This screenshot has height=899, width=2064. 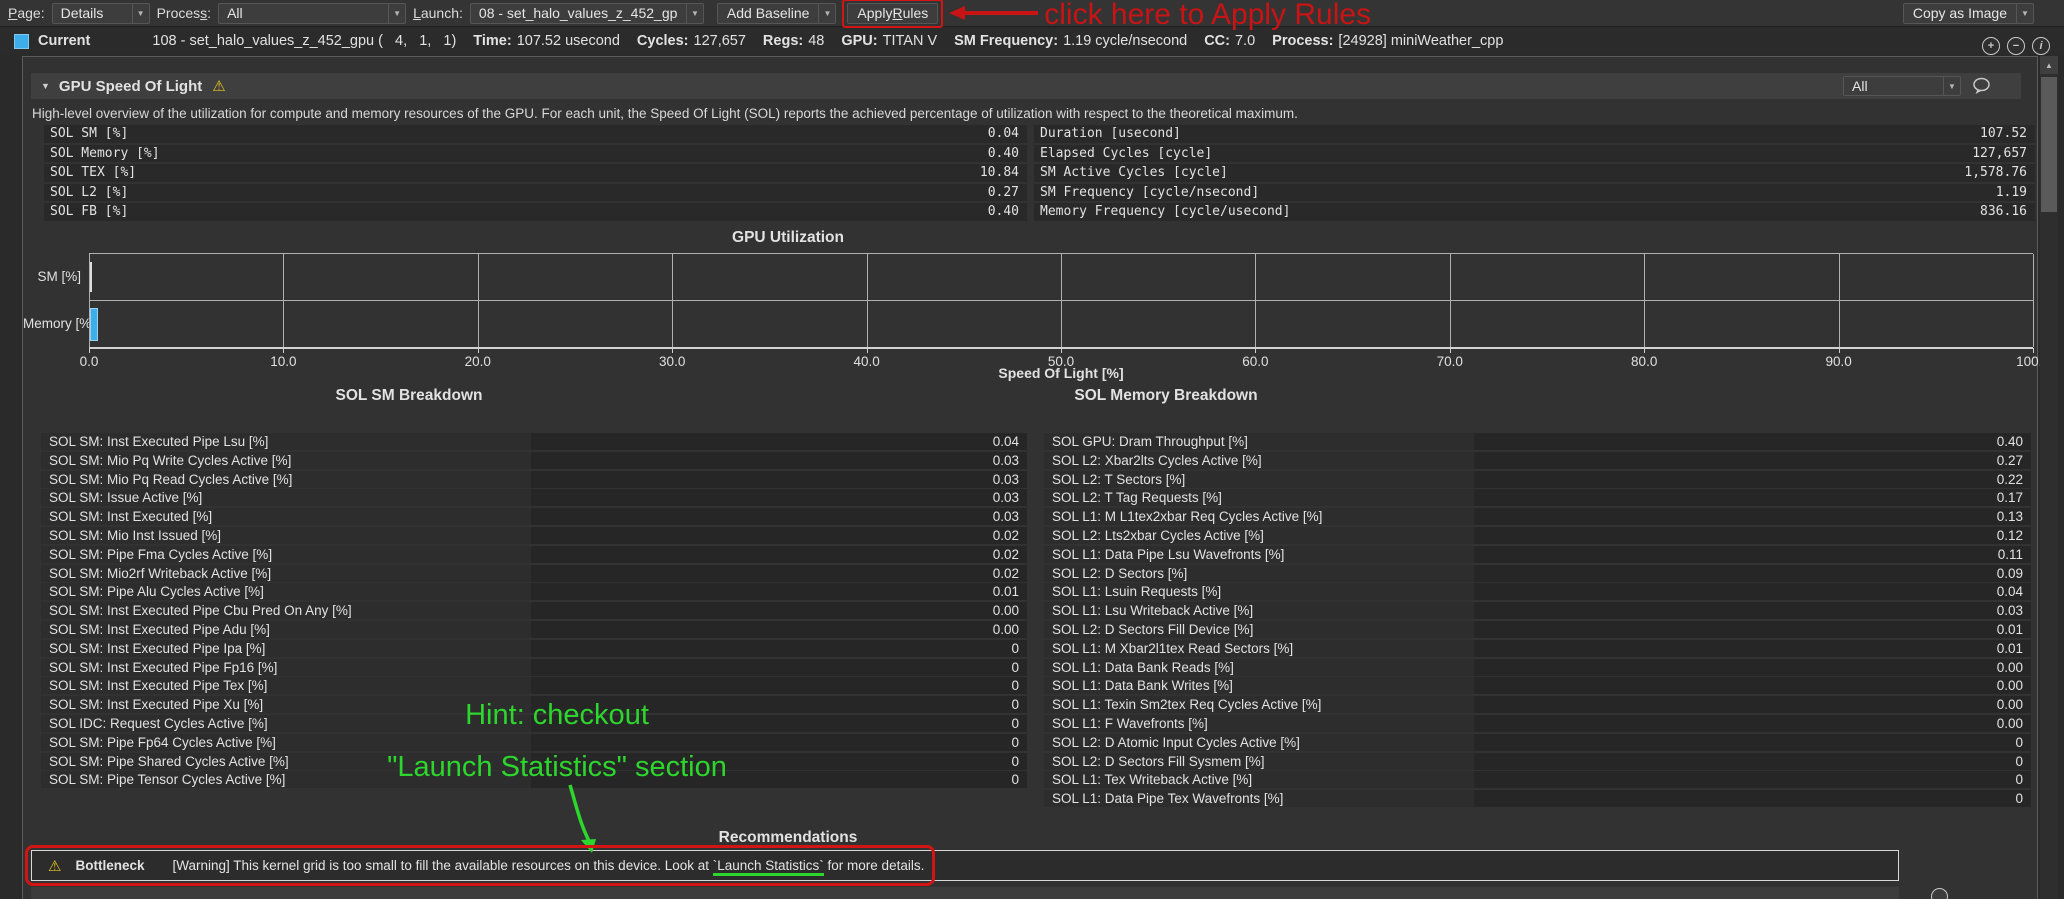 I want to click on warning-icon: ⚠, so click(x=219, y=86).